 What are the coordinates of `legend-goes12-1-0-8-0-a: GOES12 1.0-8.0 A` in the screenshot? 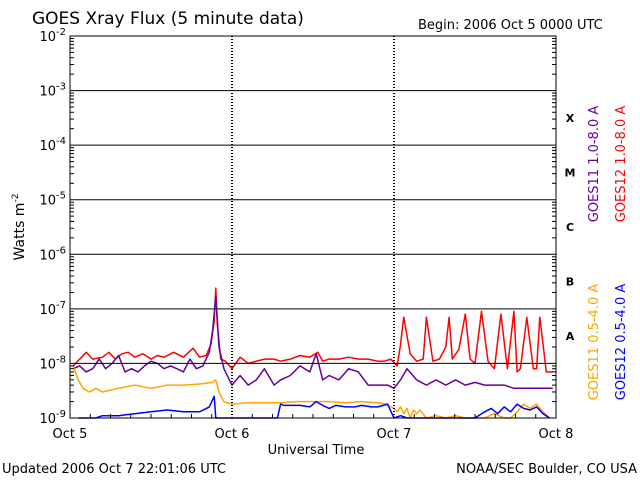 It's located at (621, 164).